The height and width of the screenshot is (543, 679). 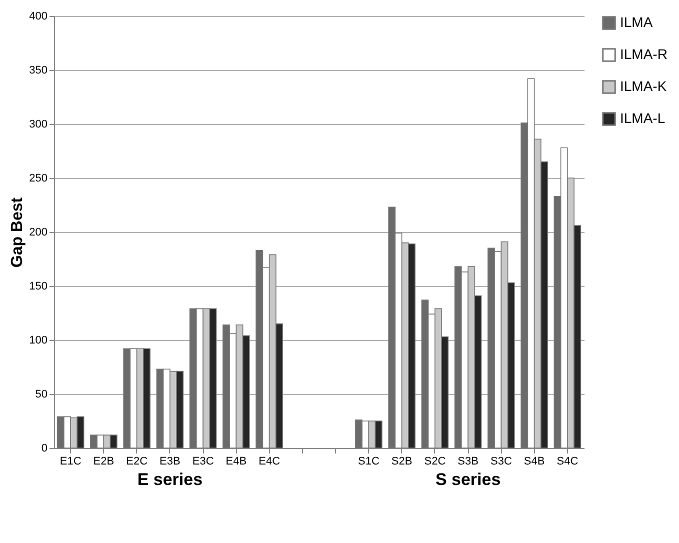 I want to click on x-tick-label: E4B, so click(x=236, y=462).